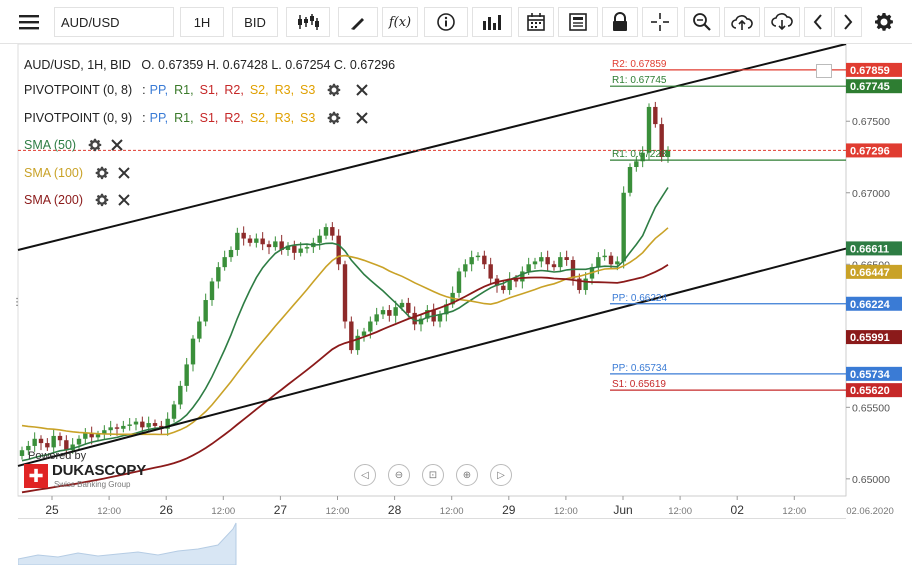  I want to click on nav-next-icon: ▷, so click(501, 475).